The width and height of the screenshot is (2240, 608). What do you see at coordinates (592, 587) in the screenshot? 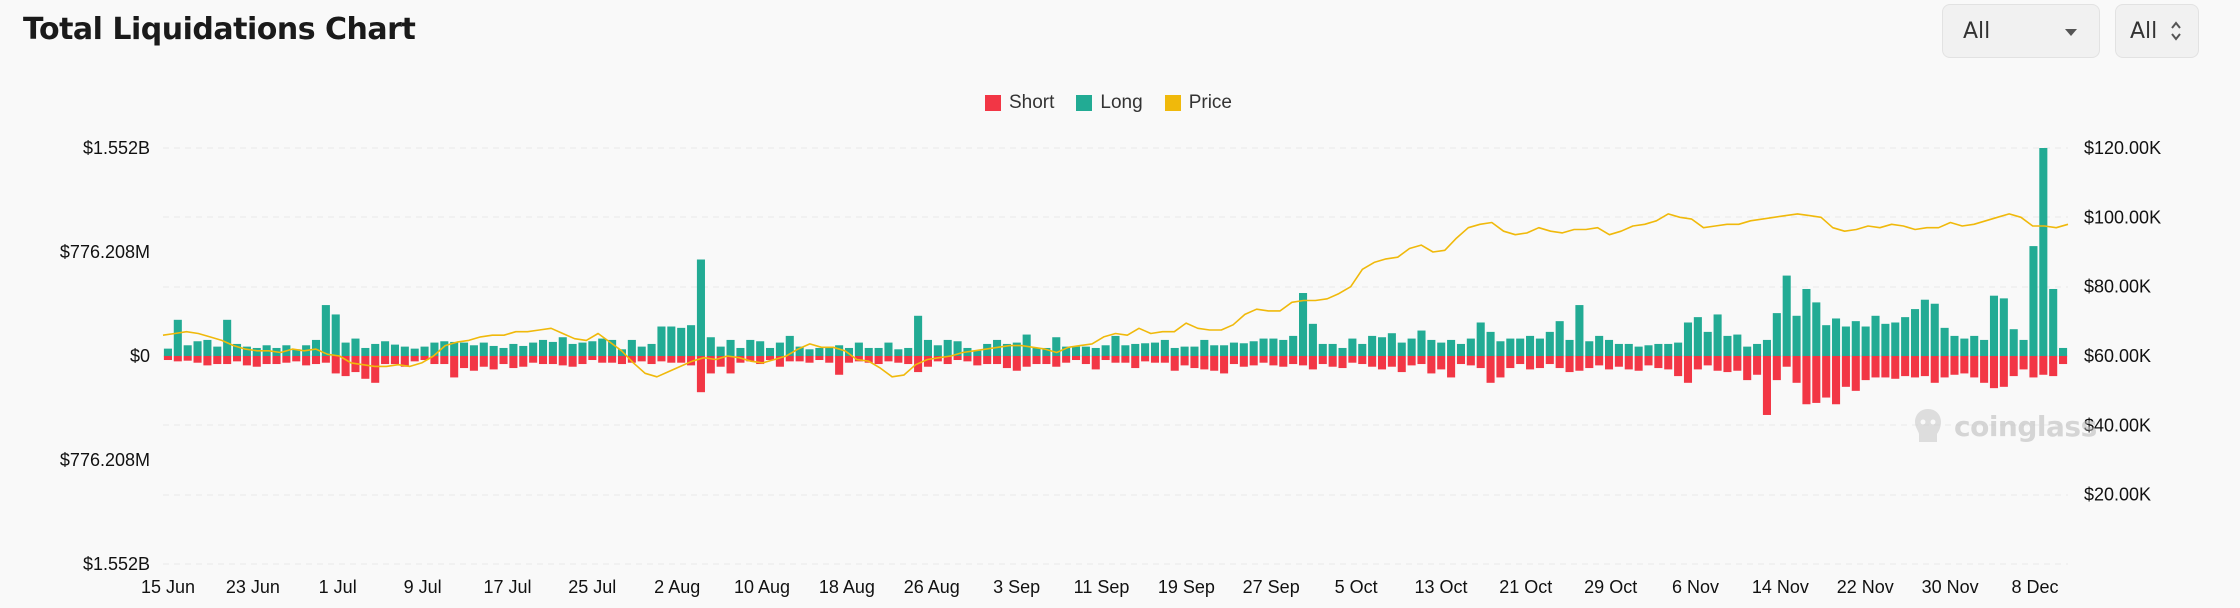
I see `x-axis-tick: 25 Jul` at bounding box center [592, 587].